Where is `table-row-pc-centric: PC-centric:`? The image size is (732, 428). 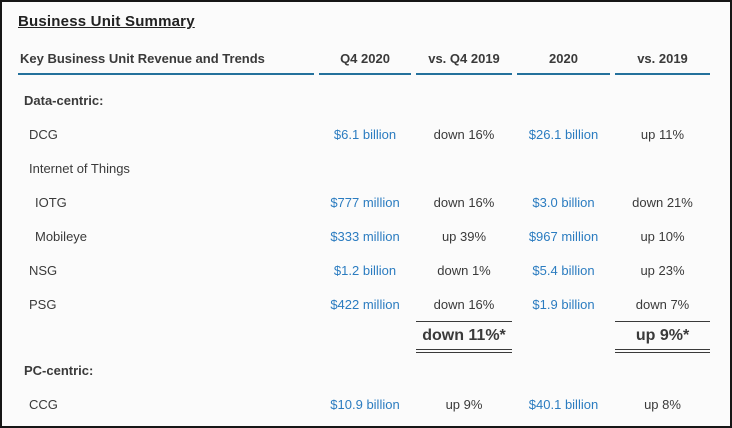
table-row-pc-centric: PC-centric: is located at coordinates (365, 370).